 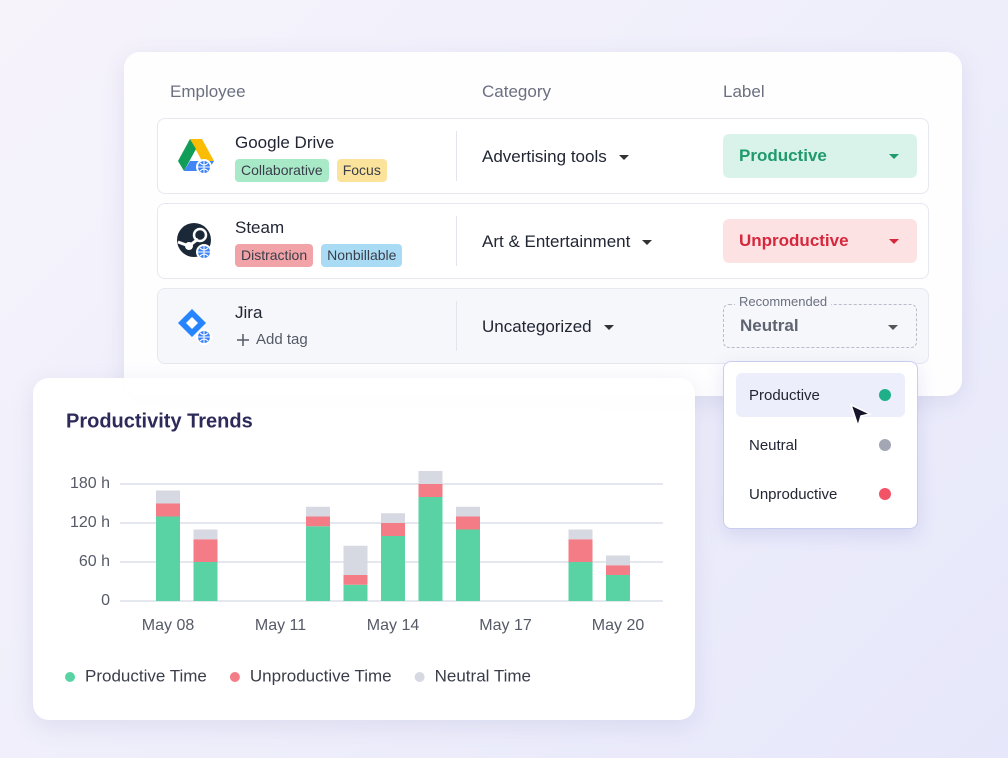 I want to click on add-tag-text: Add tag, so click(x=282, y=339).